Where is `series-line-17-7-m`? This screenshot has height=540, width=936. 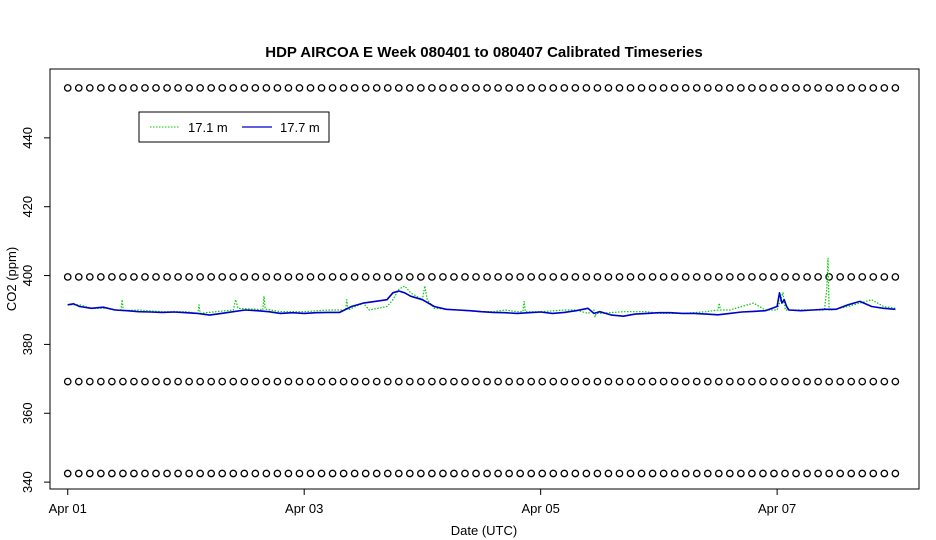
series-line-17-7-m is located at coordinates (481, 304).